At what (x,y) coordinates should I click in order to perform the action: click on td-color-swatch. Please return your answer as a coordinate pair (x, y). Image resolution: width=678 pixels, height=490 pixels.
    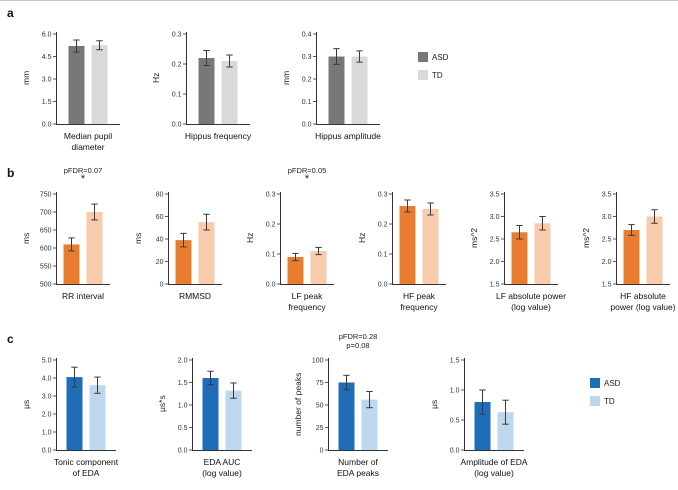
    Looking at the image, I should click on (423, 75).